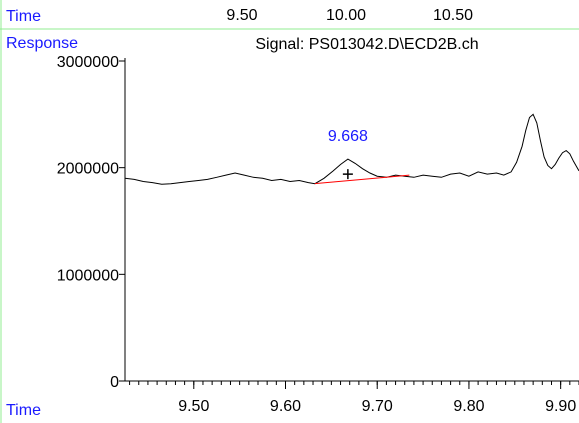 This screenshot has width=579, height=423. What do you see at coordinates (23, 410) in the screenshot?
I see `x-axis-title: Time` at bounding box center [23, 410].